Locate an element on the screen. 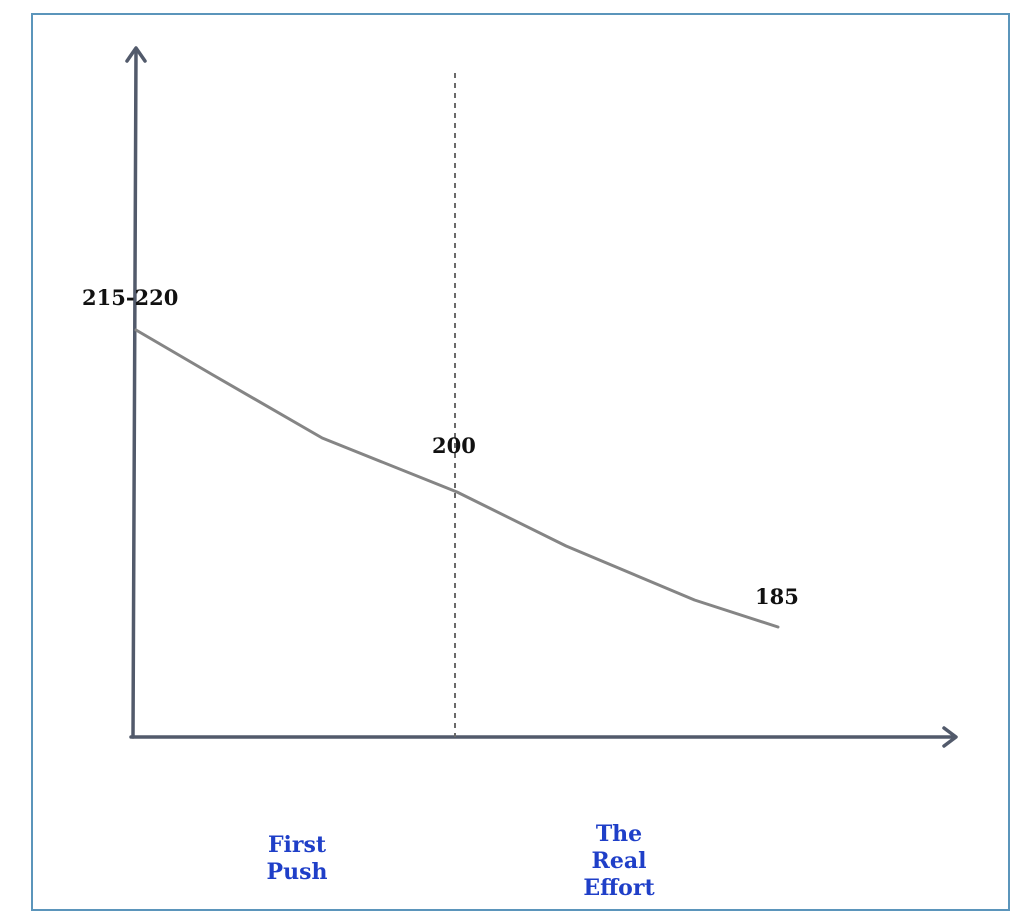  value-label: 200 is located at coordinates (454, 445).